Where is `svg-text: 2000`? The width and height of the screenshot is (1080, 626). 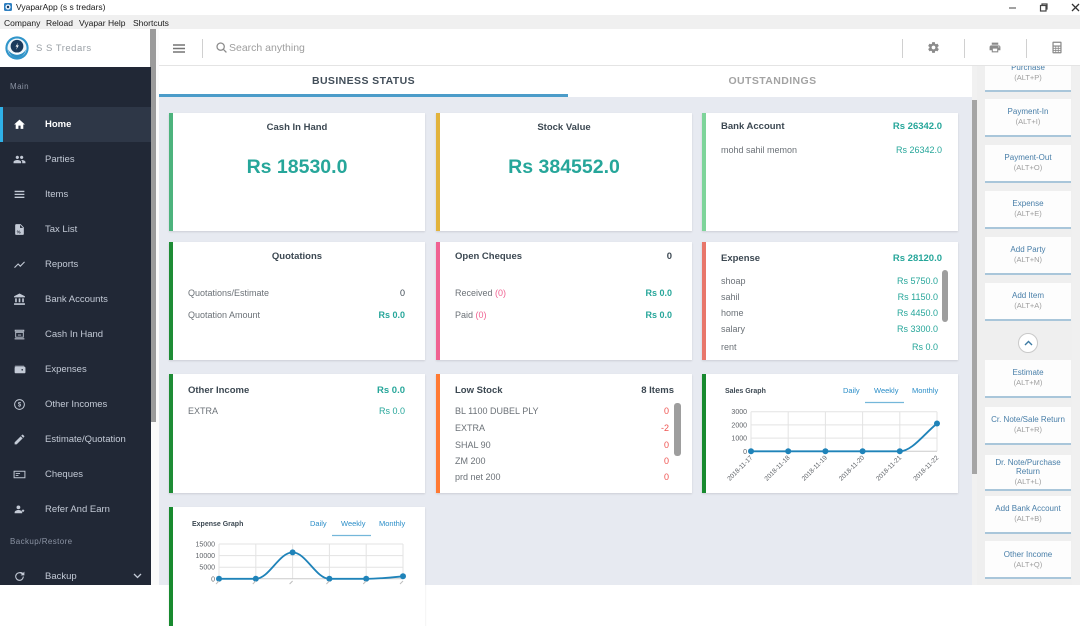 svg-text: 2000 is located at coordinates (739, 425).